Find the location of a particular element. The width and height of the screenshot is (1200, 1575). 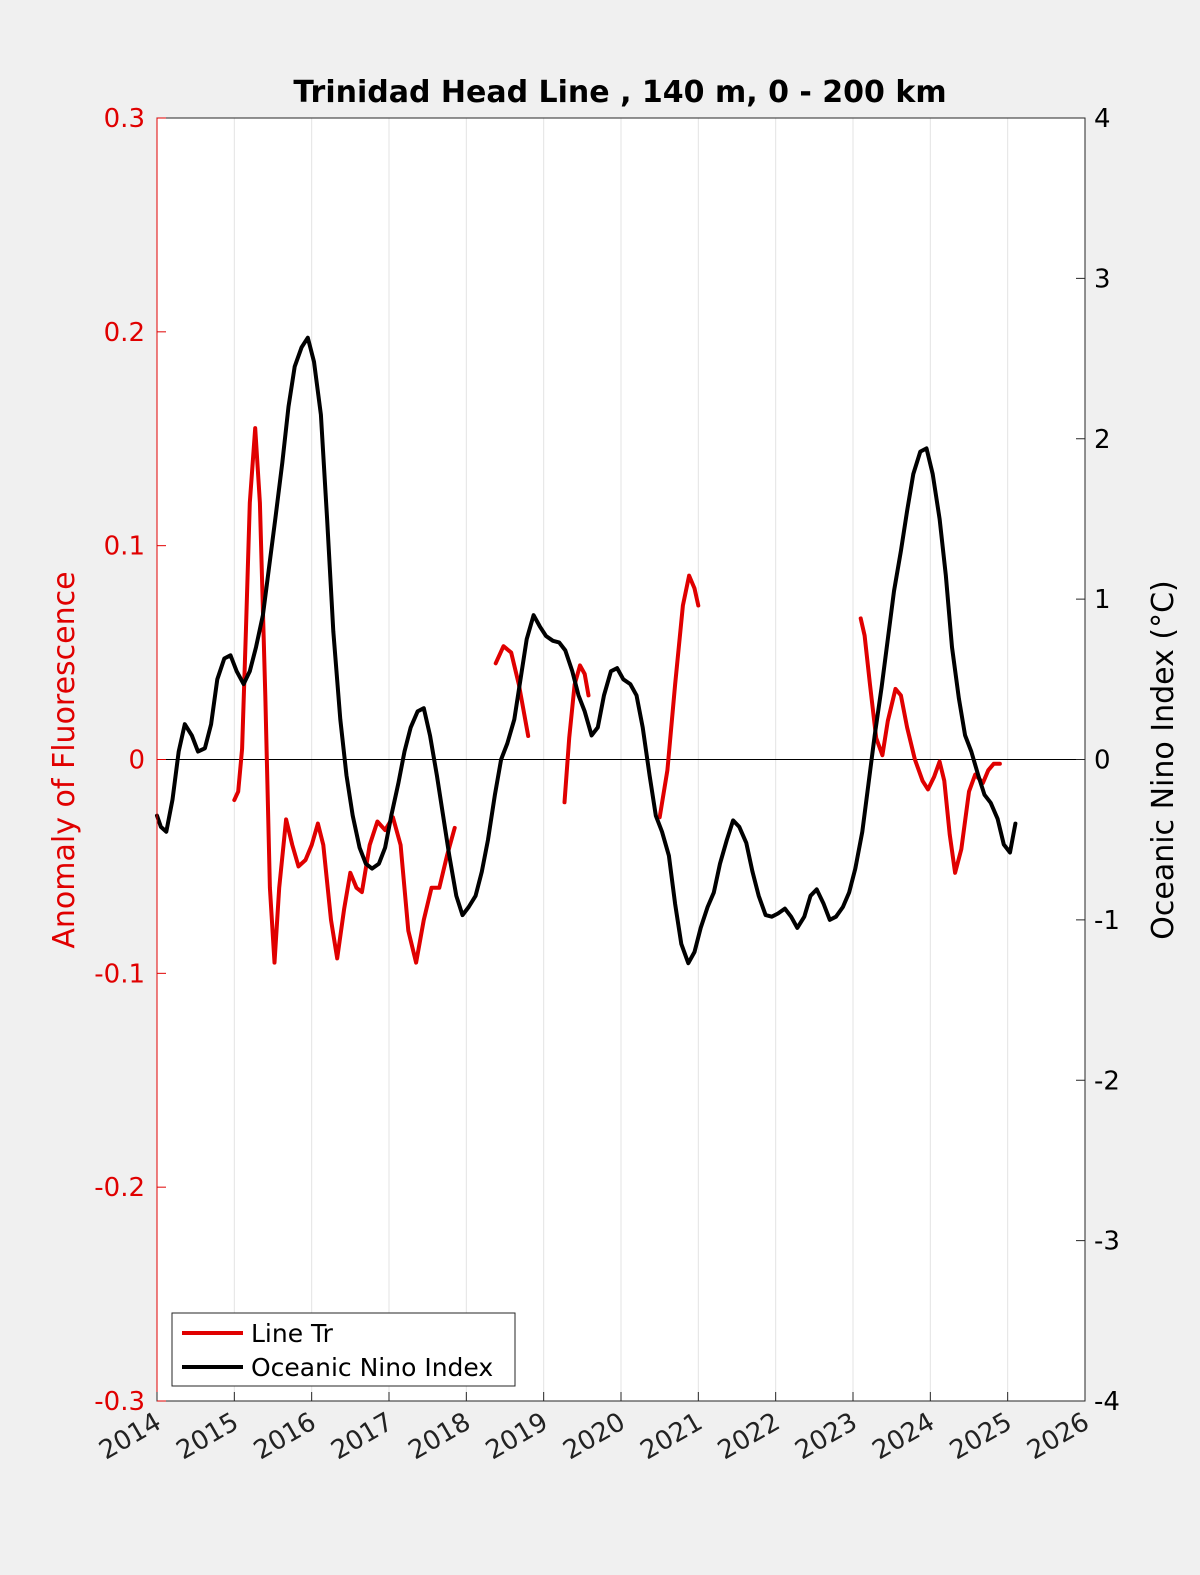

x-tick-label-2024: 2024 is located at coordinates (904, 1436).